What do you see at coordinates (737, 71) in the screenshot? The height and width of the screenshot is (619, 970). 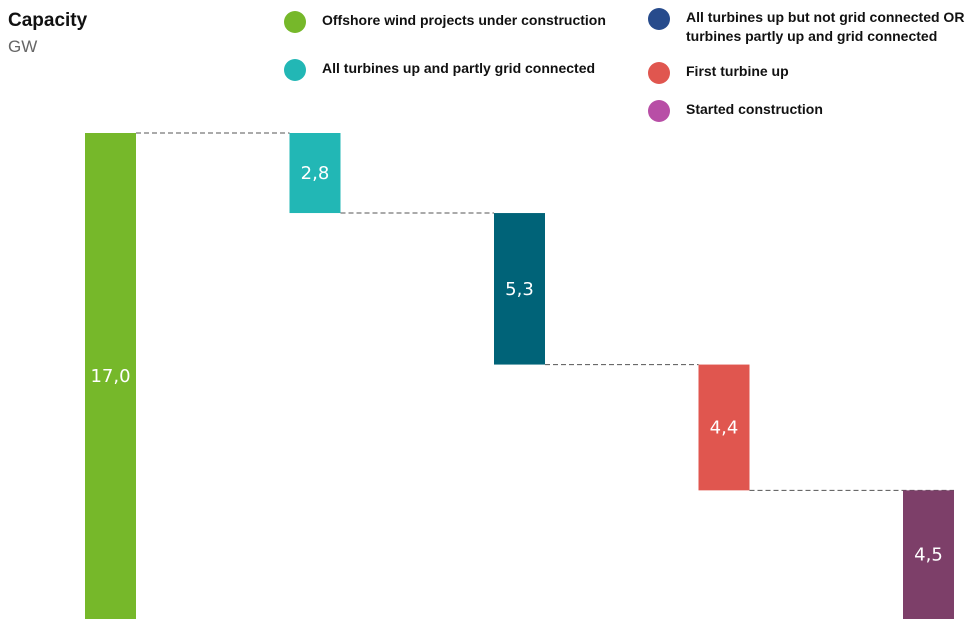 I see `legend-label: First turbine up` at bounding box center [737, 71].